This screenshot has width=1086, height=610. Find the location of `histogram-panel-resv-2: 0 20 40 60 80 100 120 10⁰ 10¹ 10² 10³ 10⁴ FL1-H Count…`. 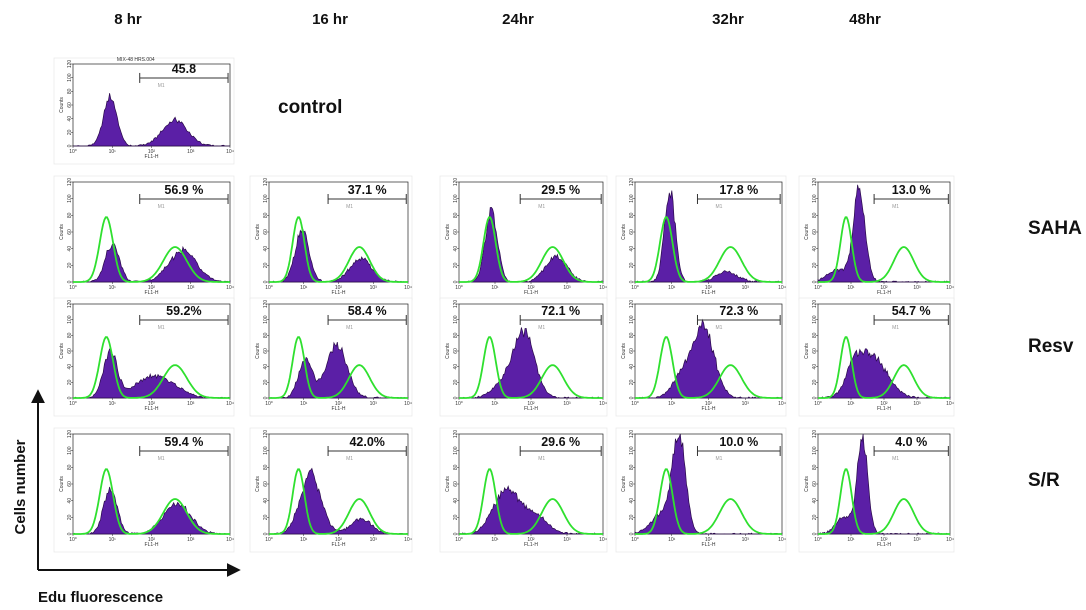

histogram-panel-resv-2: 0 20 40 60 80 100 120 10⁰ 10¹ 10² 10³ 10⁴ FL1-H Count… is located at coordinates (331, 357).